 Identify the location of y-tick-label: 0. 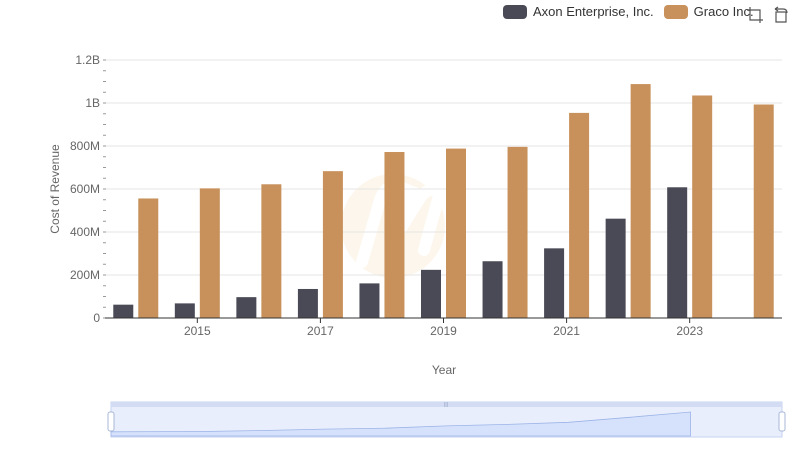
(96, 318).